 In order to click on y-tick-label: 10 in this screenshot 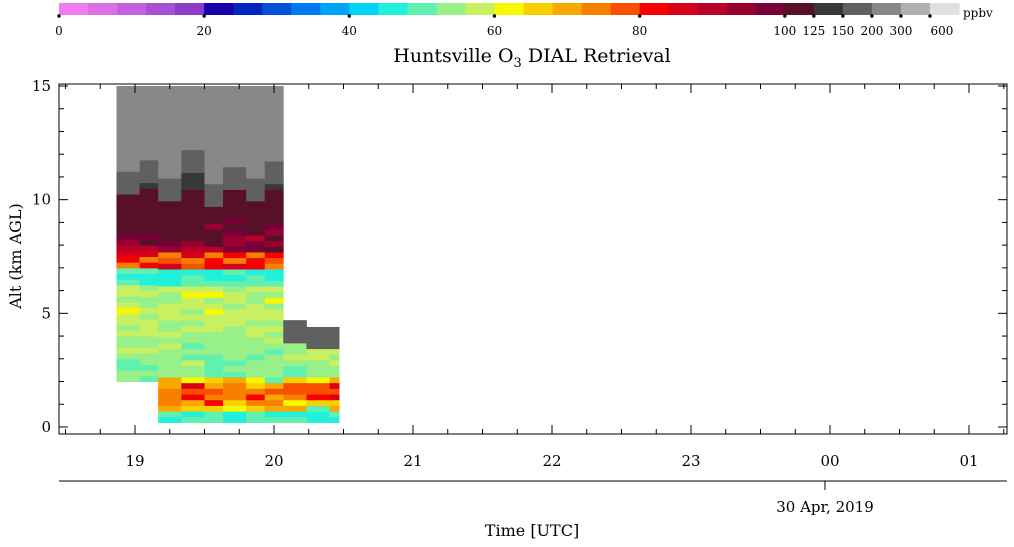, I will do `click(41, 200)`.